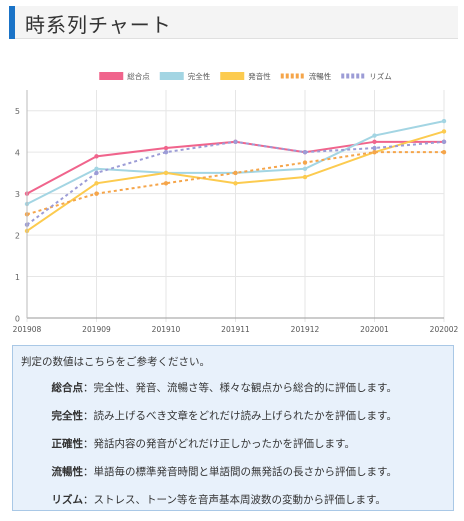 This screenshot has width=464, height=521. I want to click on header-accent-bar, so click(12, 22).